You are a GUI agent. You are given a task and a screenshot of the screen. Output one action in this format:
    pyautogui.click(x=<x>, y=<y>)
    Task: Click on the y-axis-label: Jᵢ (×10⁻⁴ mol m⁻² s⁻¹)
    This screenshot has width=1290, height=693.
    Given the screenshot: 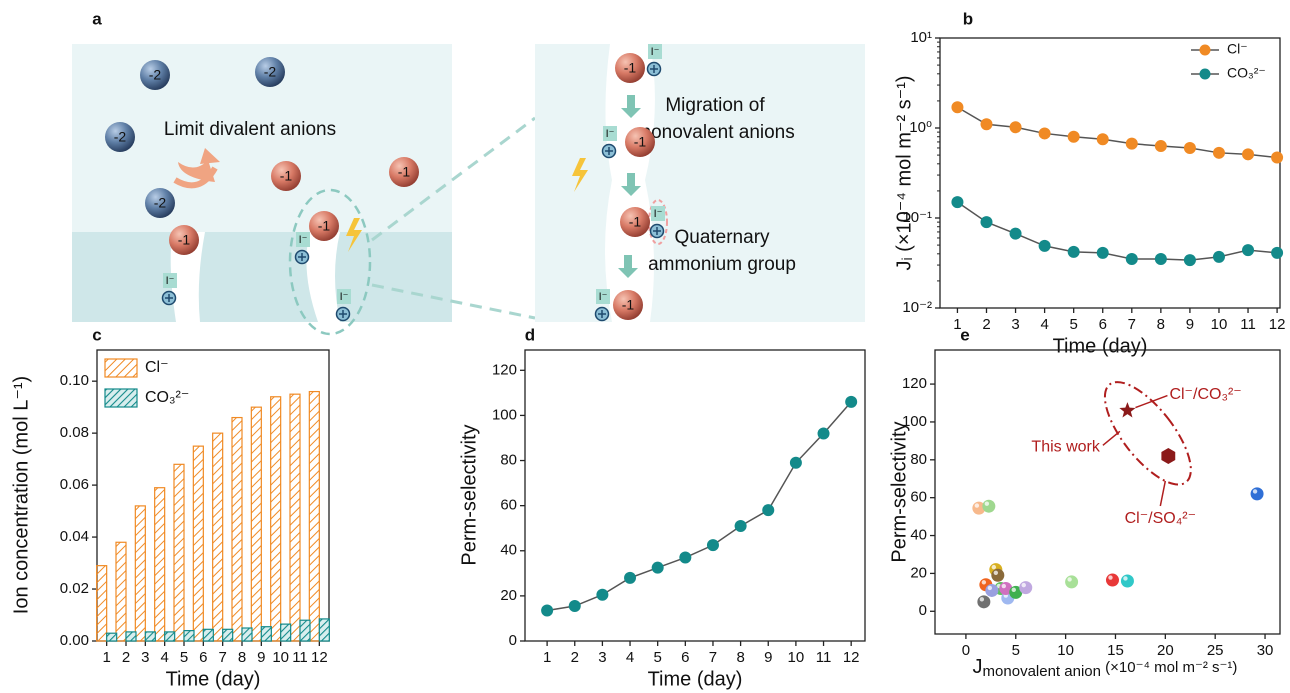 What is the action you would take?
    pyautogui.click(x=904, y=172)
    